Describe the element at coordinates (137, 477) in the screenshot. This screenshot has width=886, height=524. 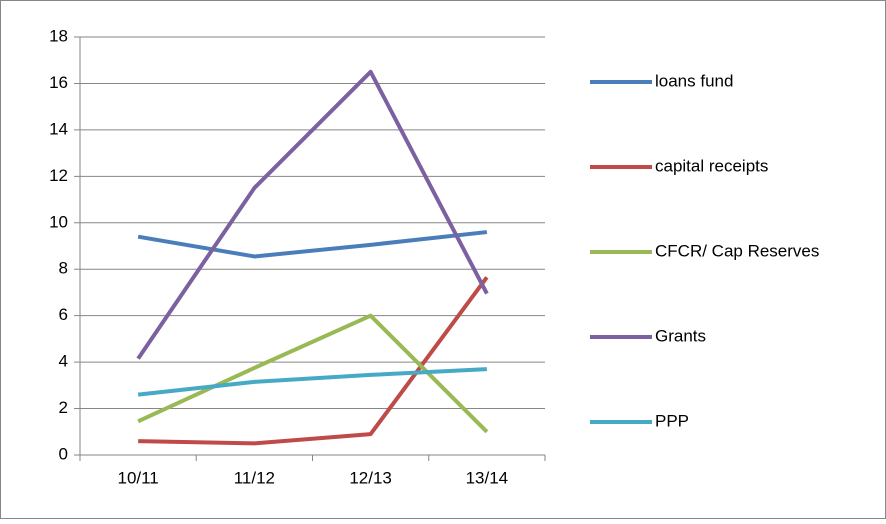
I see `x-tick-label: 10/11` at that location.